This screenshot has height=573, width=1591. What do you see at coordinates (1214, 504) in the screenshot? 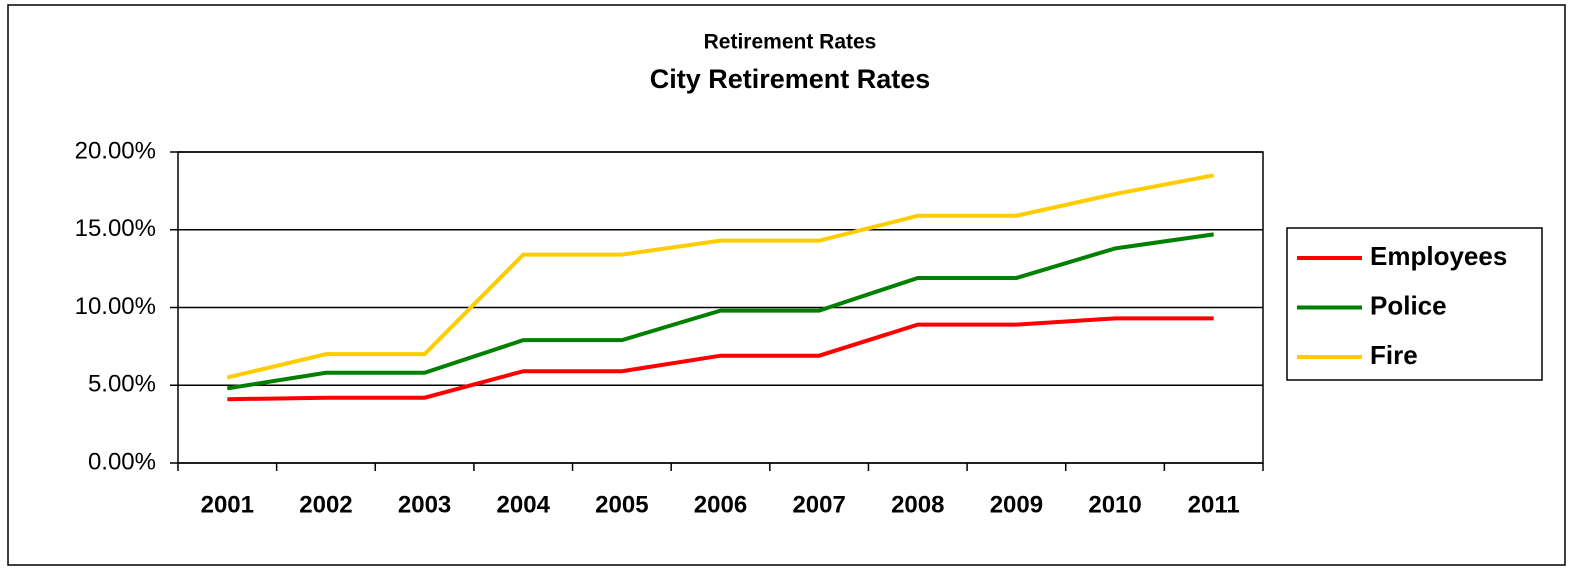
I see `x-tick-label: 2011` at bounding box center [1214, 504].